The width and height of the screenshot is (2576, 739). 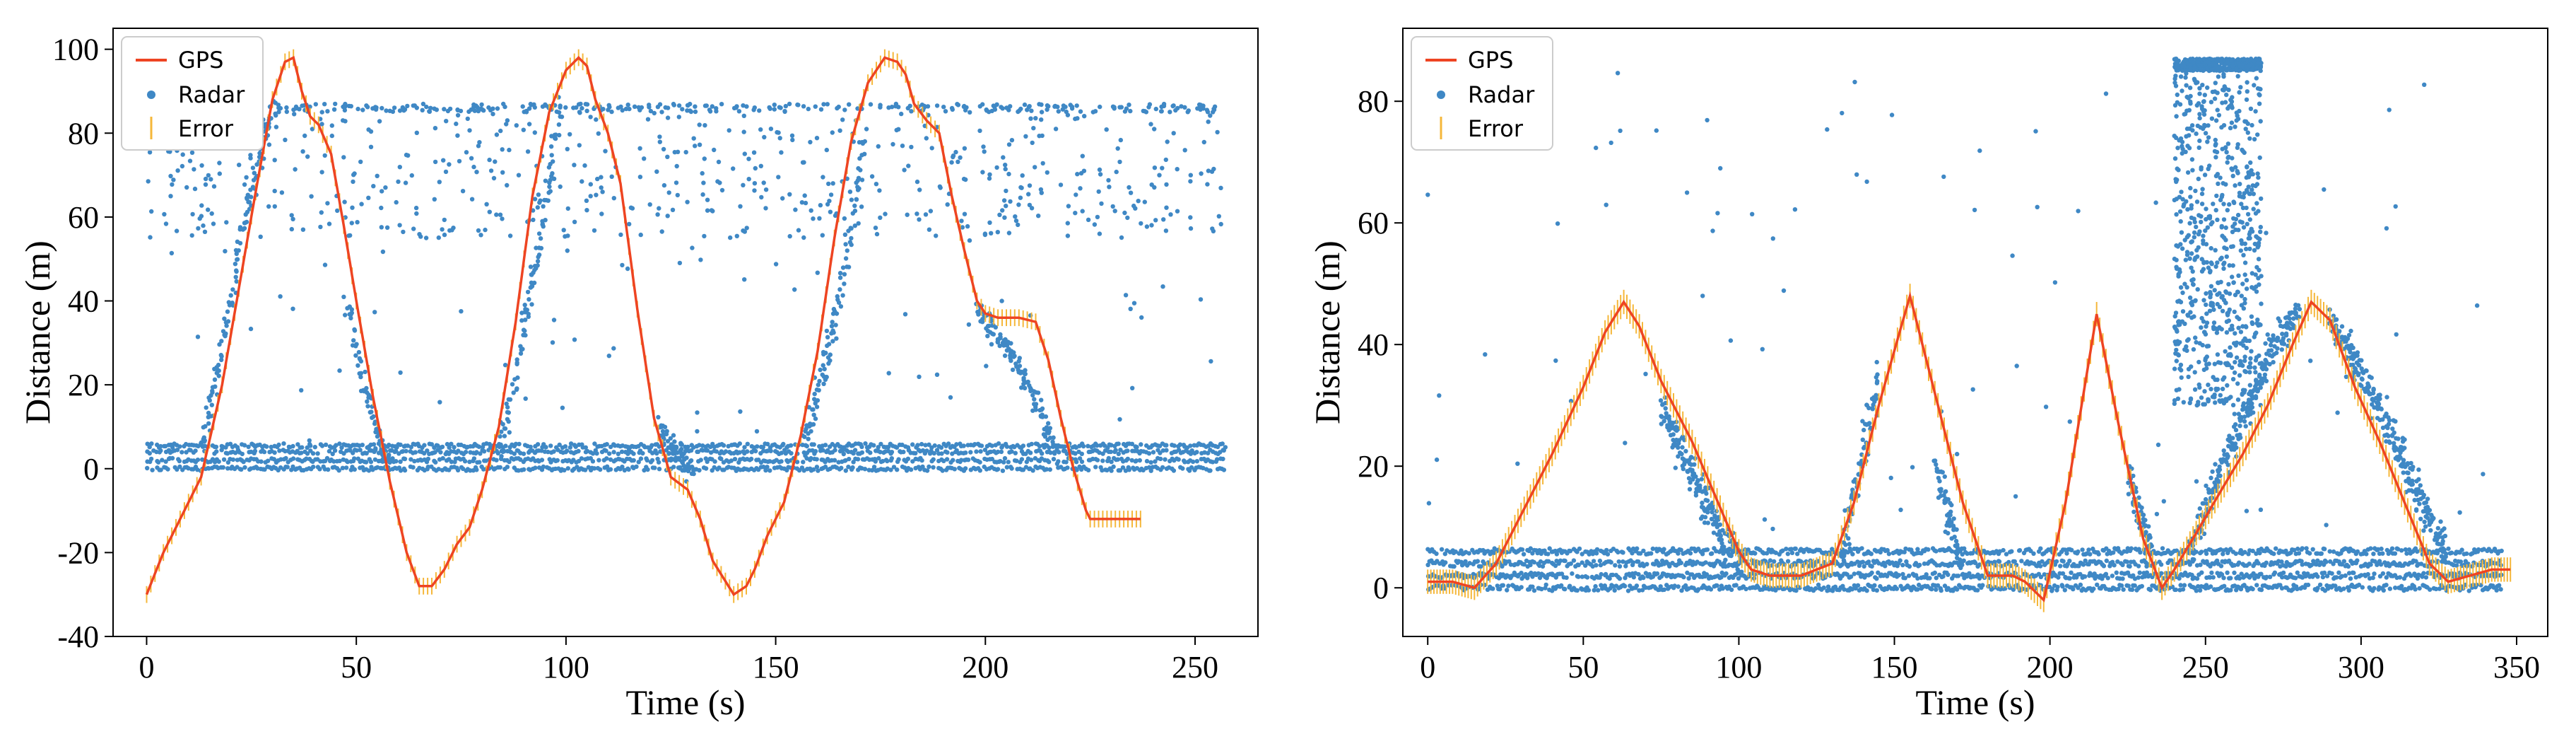 What do you see at coordinates (211, 94) in the screenshot?
I see `legend-radar-label: Radar` at bounding box center [211, 94].